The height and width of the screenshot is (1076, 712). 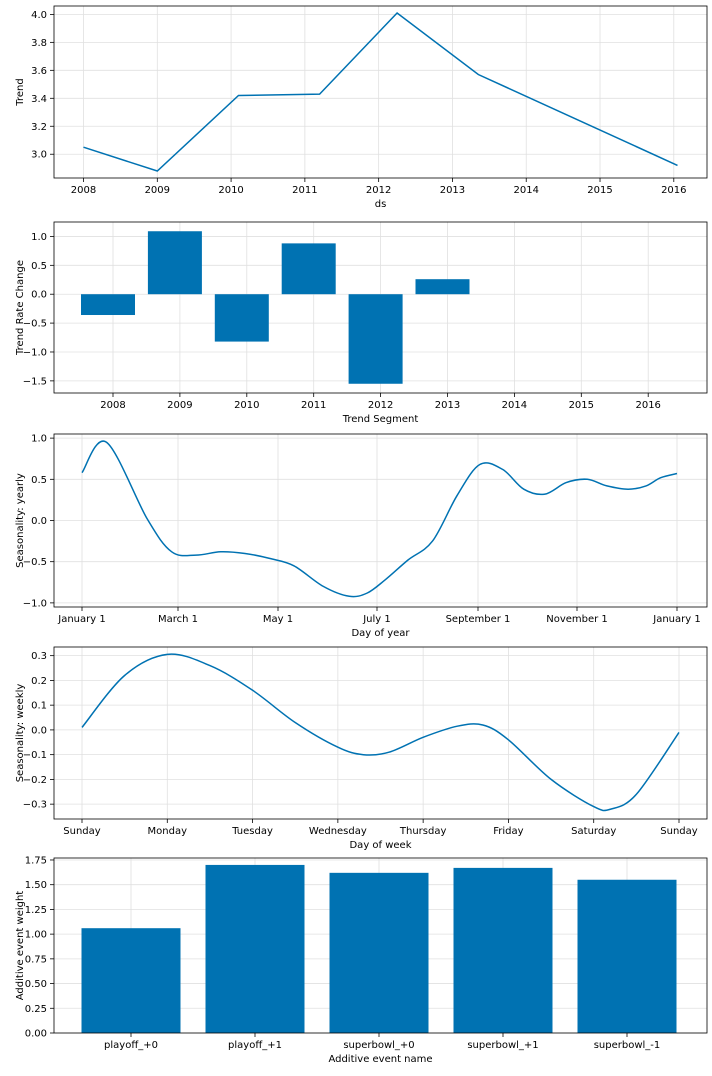 What do you see at coordinates (39, 127) in the screenshot?
I see `y-tick-label: 3.2` at bounding box center [39, 127].